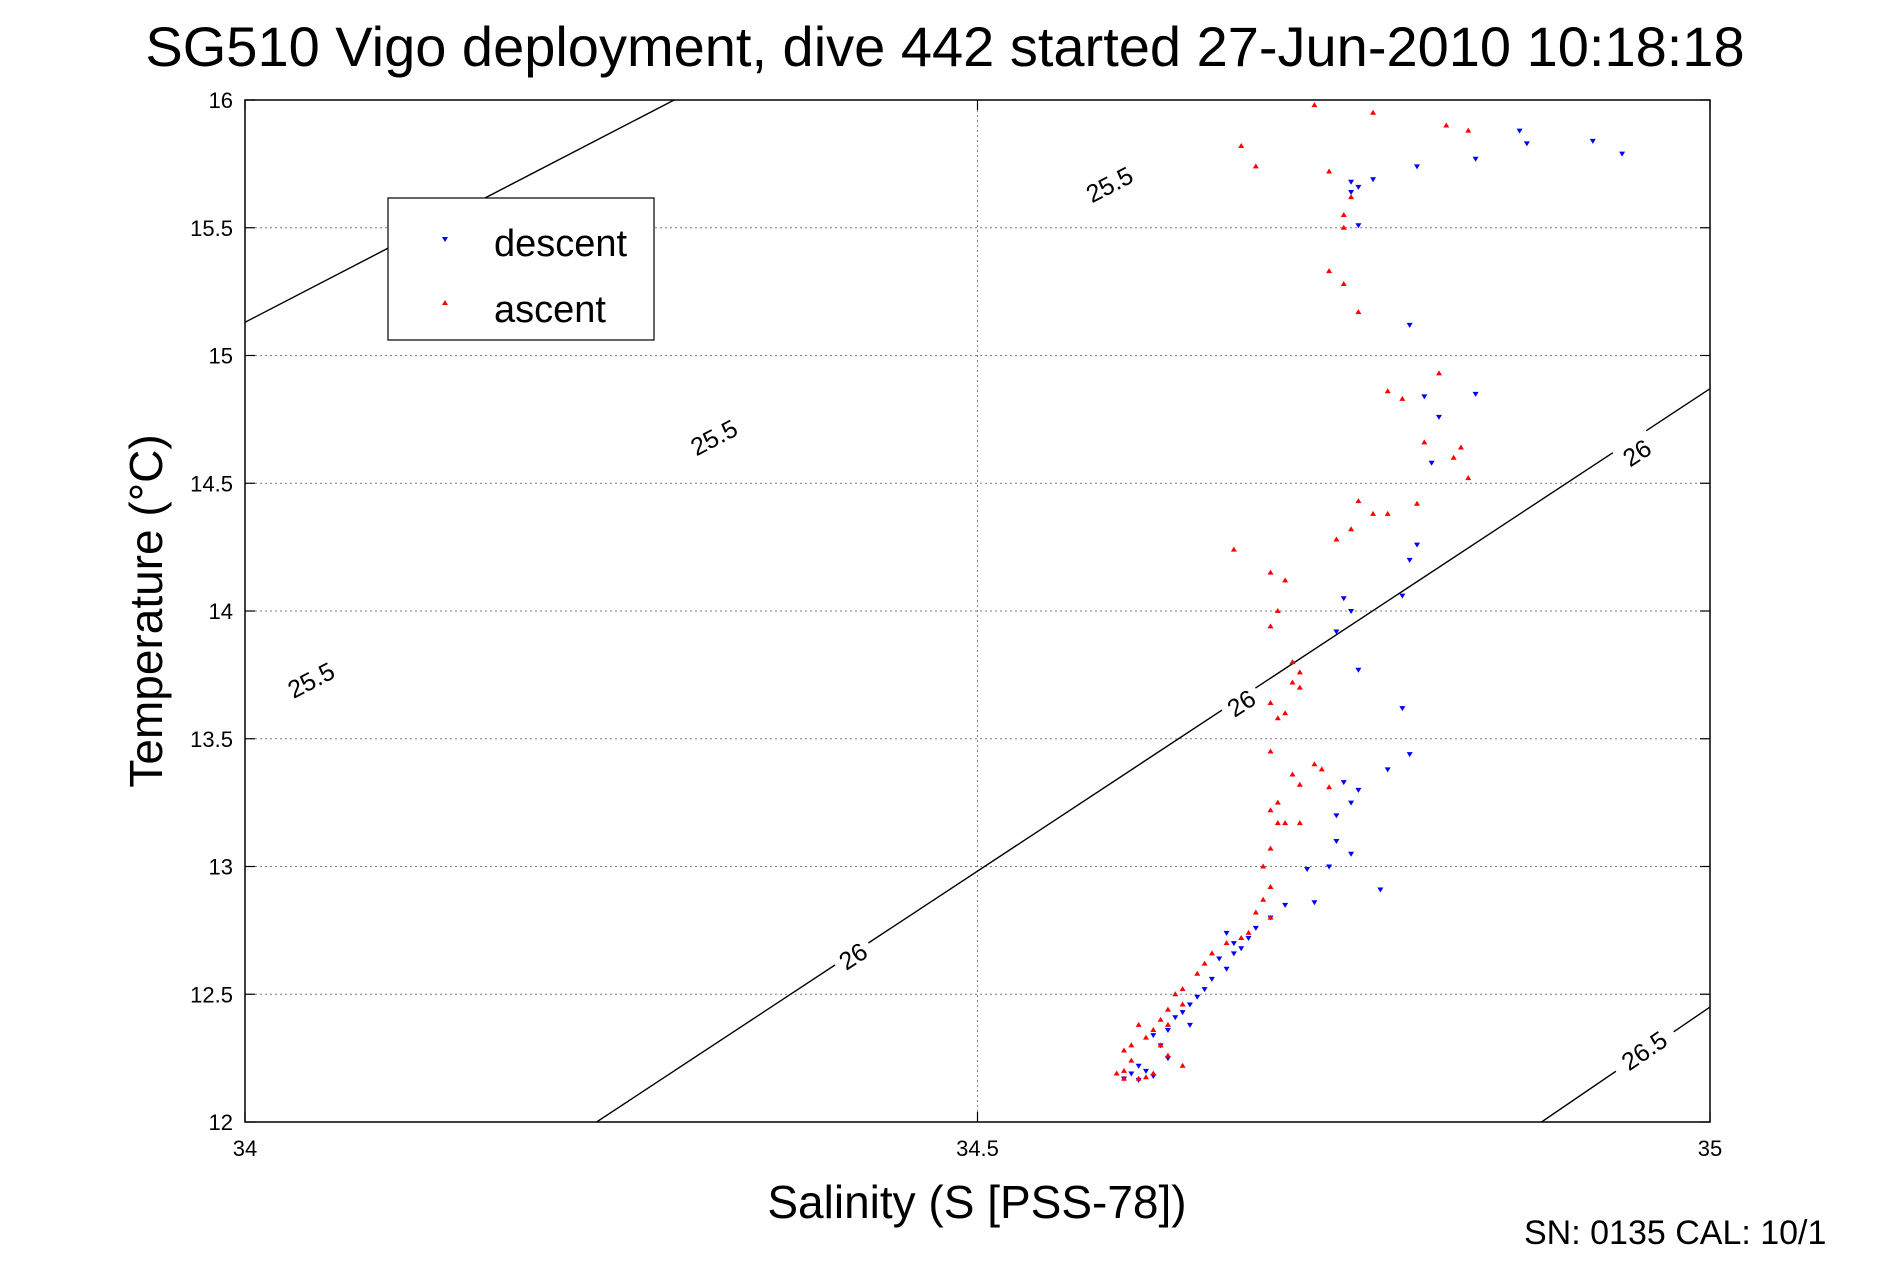 This screenshot has width=1891, height=1262. What do you see at coordinates (1675, 1233) in the screenshot?
I see `footer-serial-calibration: SN: 0135 CAL: 10/1` at bounding box center [1675, 1233].